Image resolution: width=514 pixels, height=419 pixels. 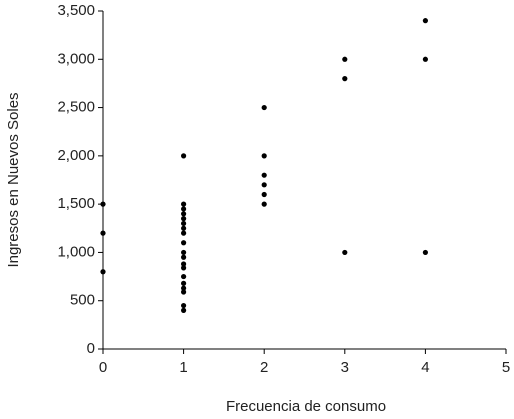 I want to click on y-tick-label: 500, so click(x=82, y=300).